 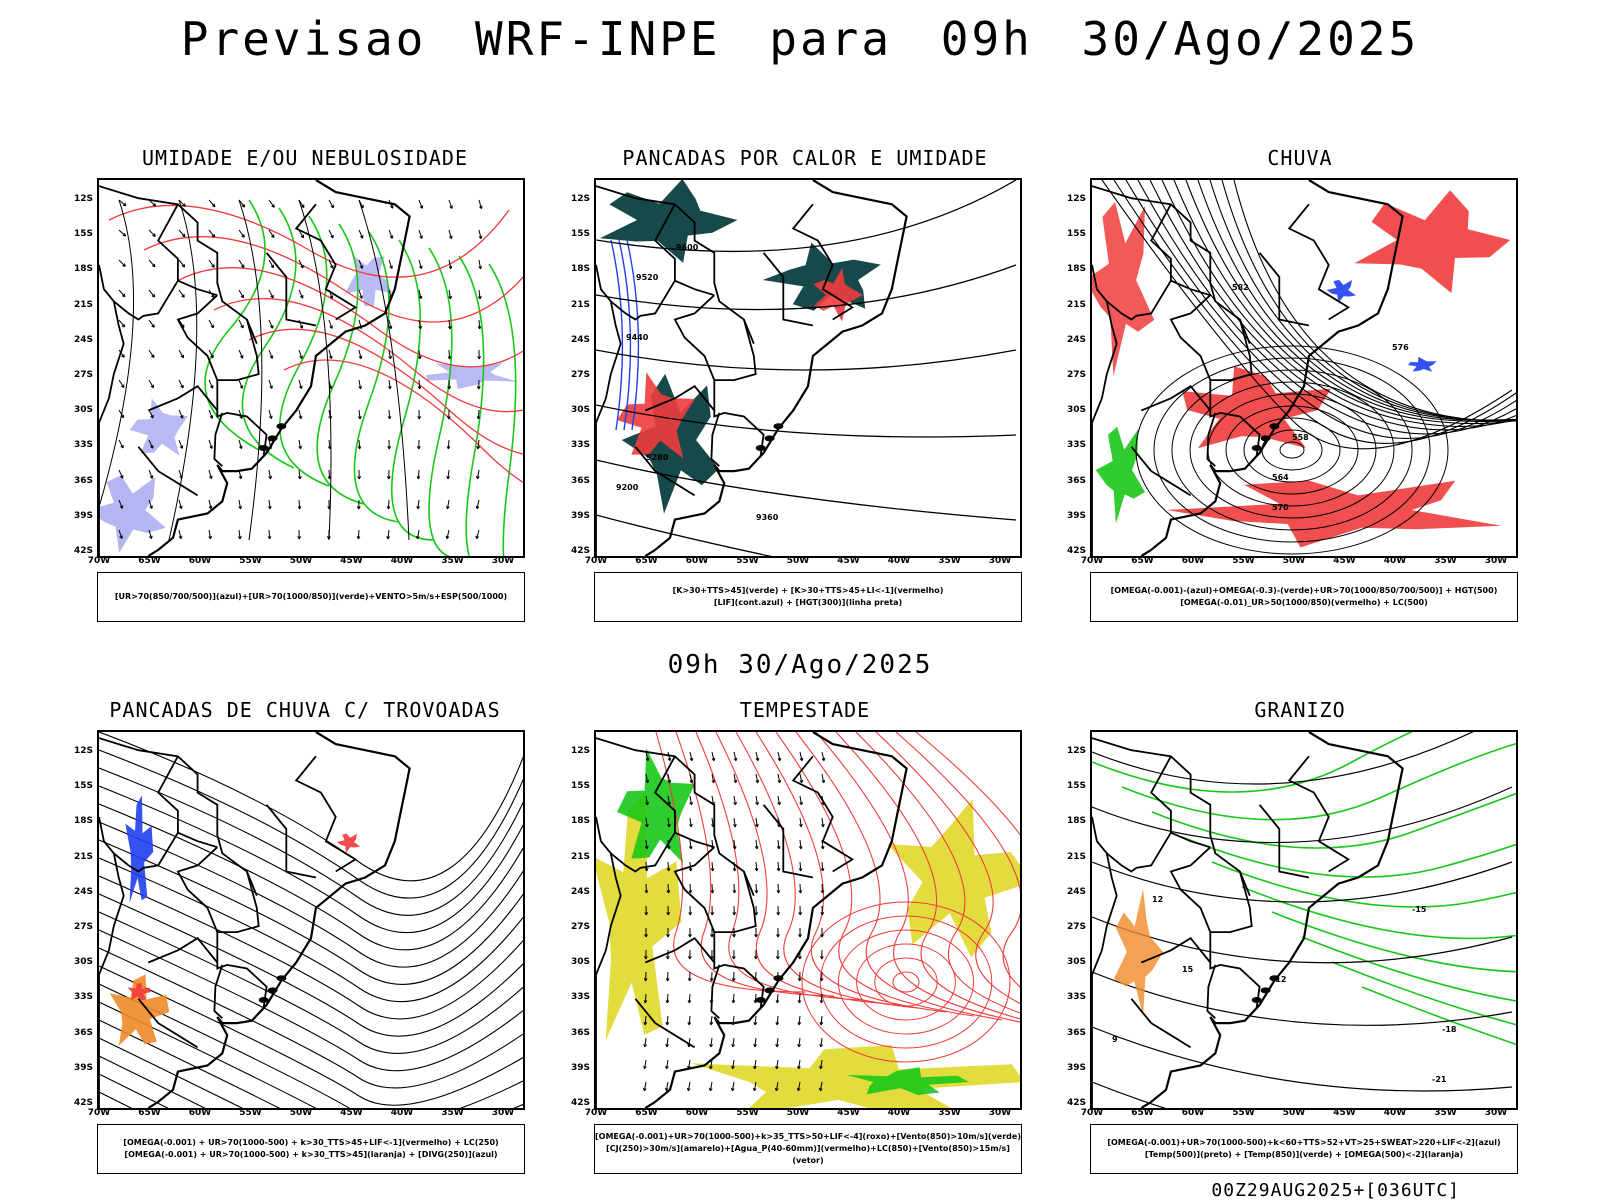 What do you see at coordinates (311, 368) in the screenshot?
I see `map-canvas` at bounding box center [311, 368].